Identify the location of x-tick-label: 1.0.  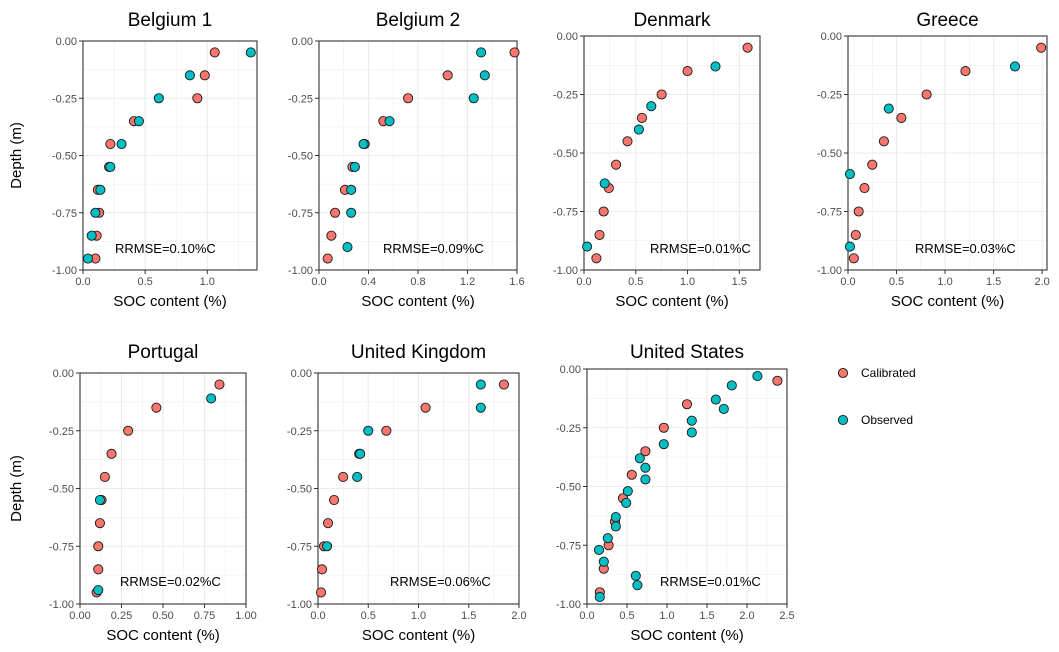
(687, 282).